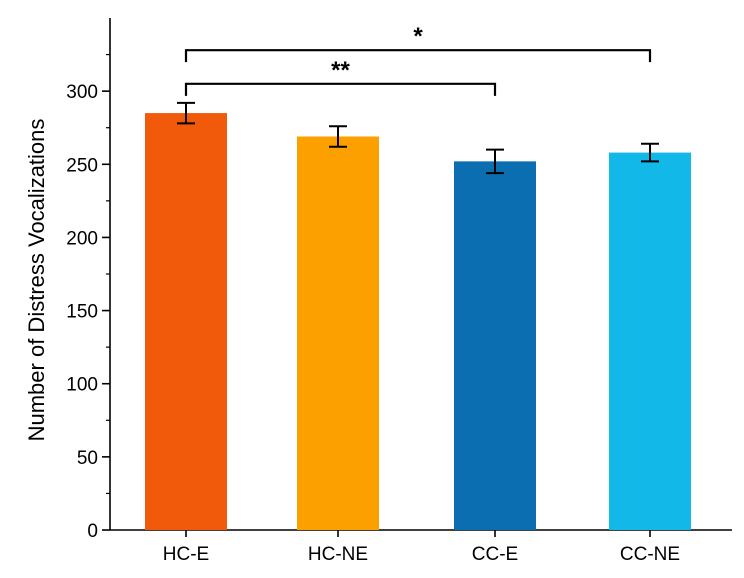 Image resolution: width=744 pixels, height=578 pixels. Describe the element at coordinates (87, 458) in the screenshot. I see `y-tick-label: 50` at that location.